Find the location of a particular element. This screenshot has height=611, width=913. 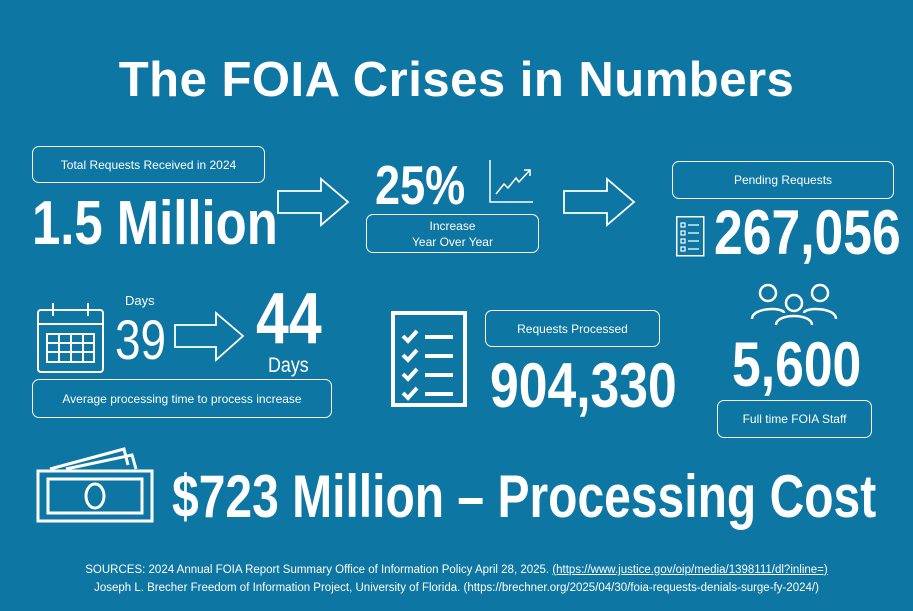

increase-label-line1: Increase is located at coordinates (452, 225).